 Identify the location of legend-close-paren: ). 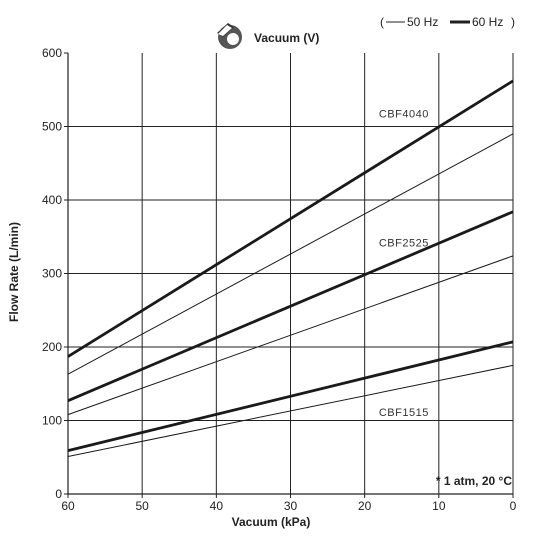
(513, 22).